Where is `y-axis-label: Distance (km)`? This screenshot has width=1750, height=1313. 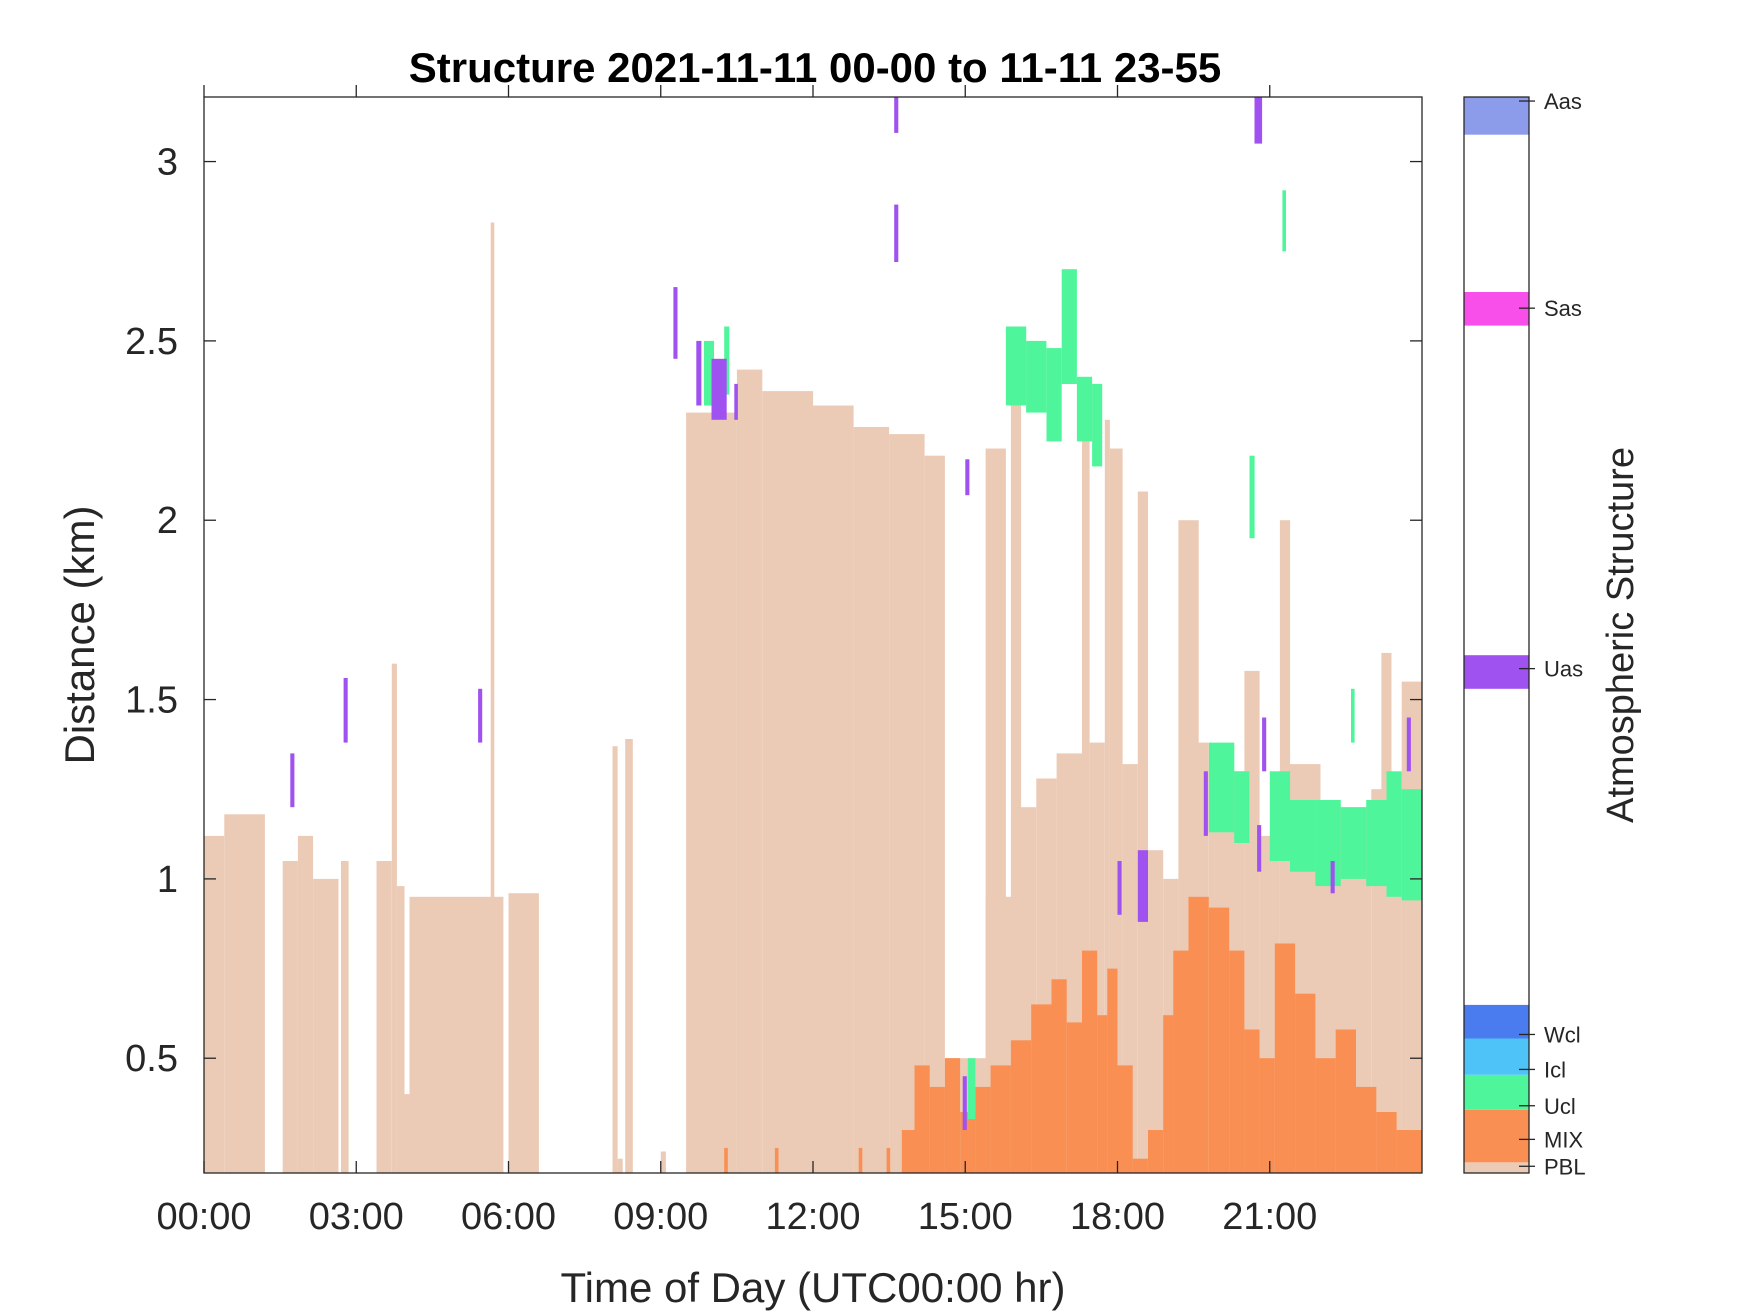 y-axis-label: Distance (km) is located at coordinates (79, 634).